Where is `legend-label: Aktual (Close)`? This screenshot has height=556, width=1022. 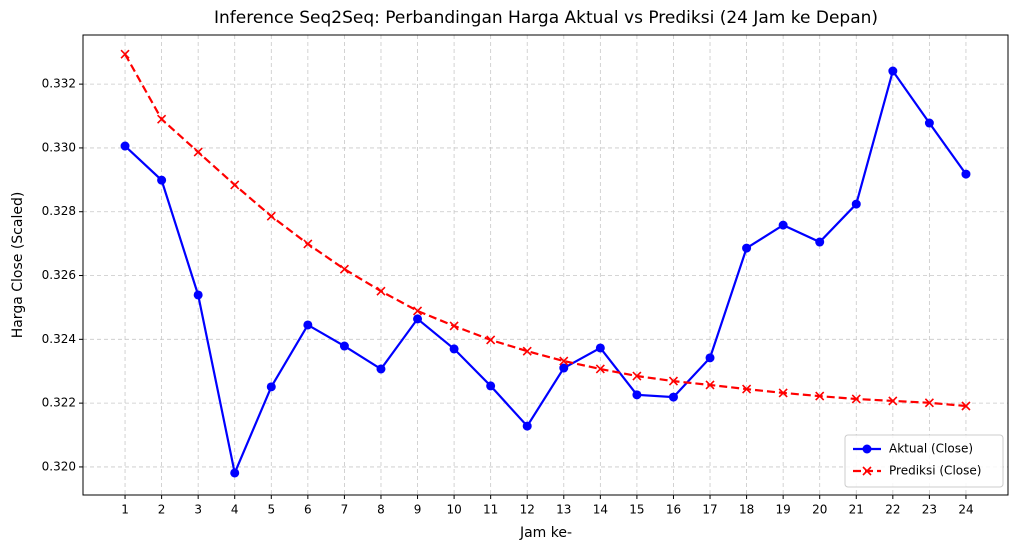 legend-label: Aktual (Close) is located at coordinates (931, 449).